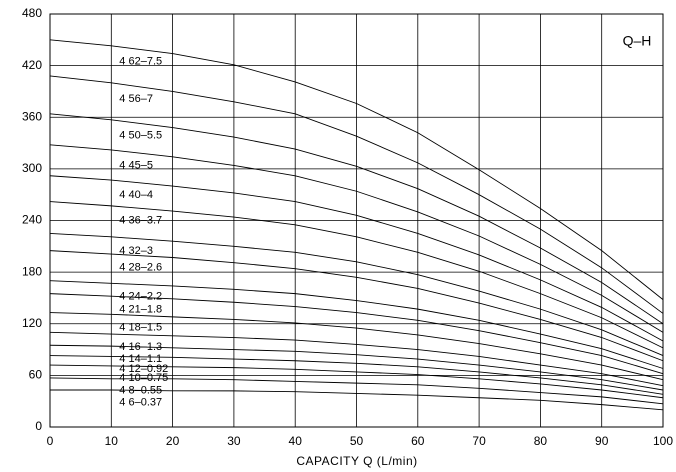  Describe the element at coordinates (36, 375) in the screenshot. I see `y-tick-label: 60` at that location.